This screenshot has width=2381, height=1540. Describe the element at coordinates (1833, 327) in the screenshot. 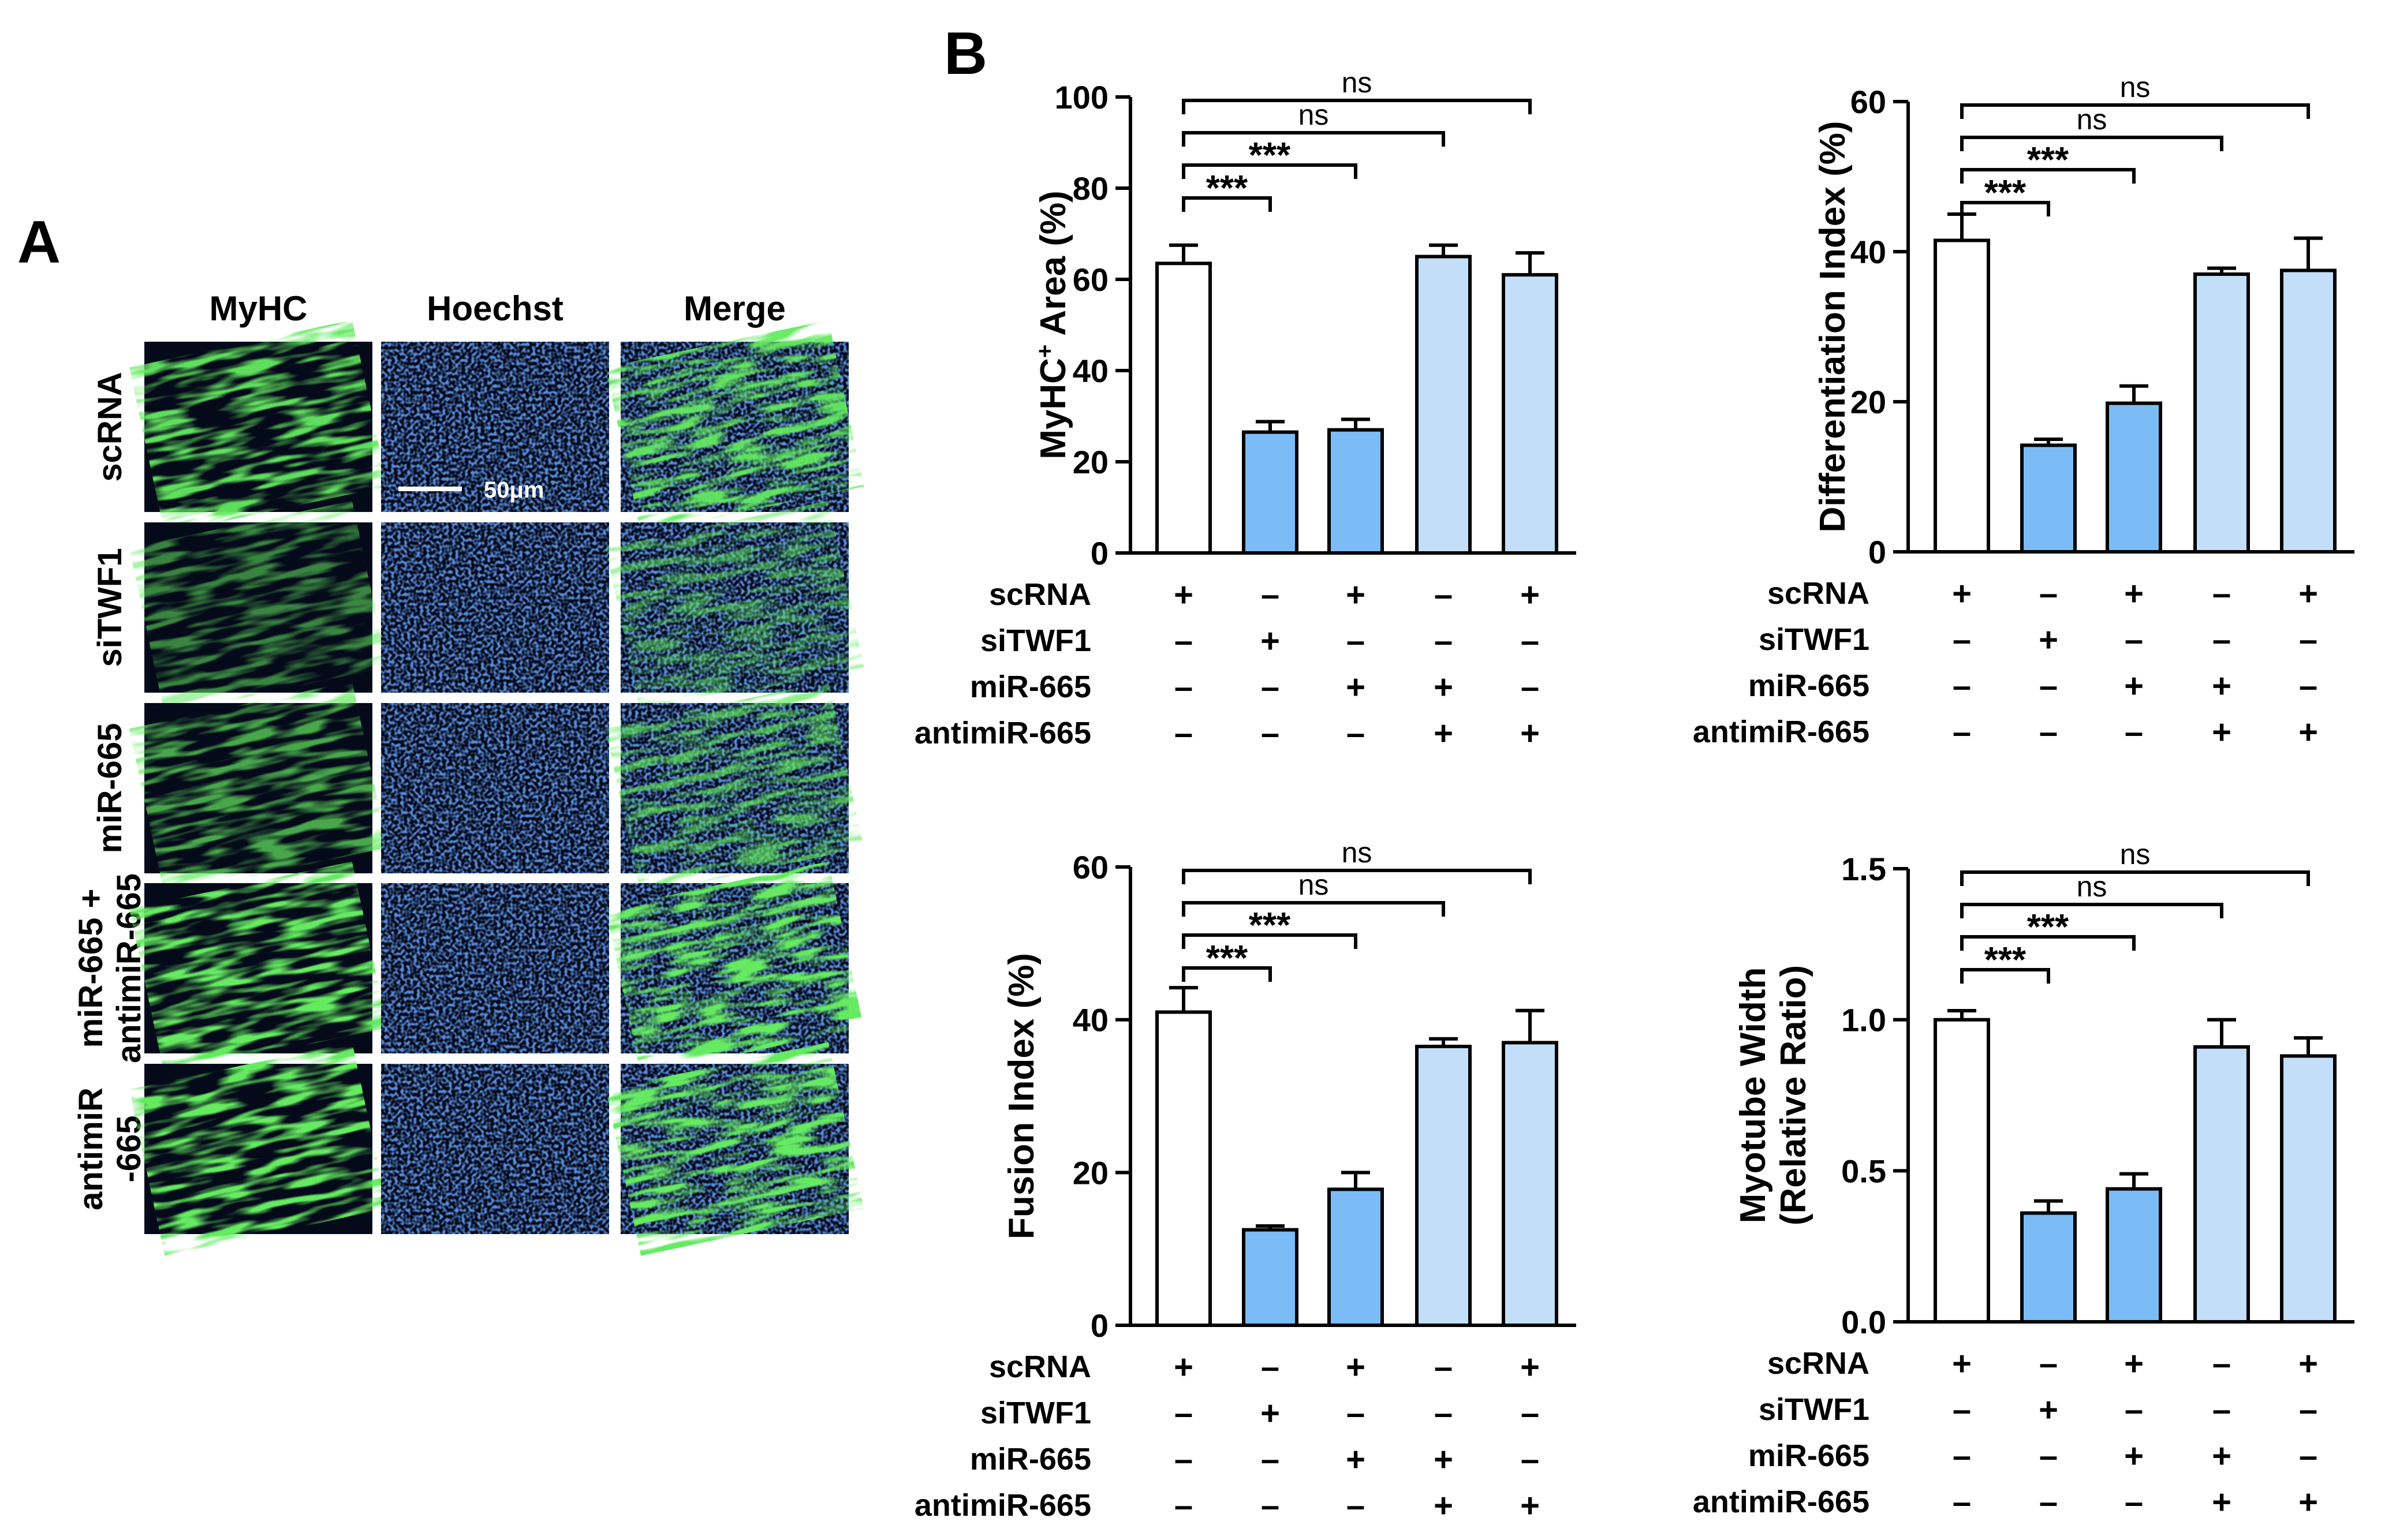

I see `y-axis-label: Differentiation Index (%)` at that location.